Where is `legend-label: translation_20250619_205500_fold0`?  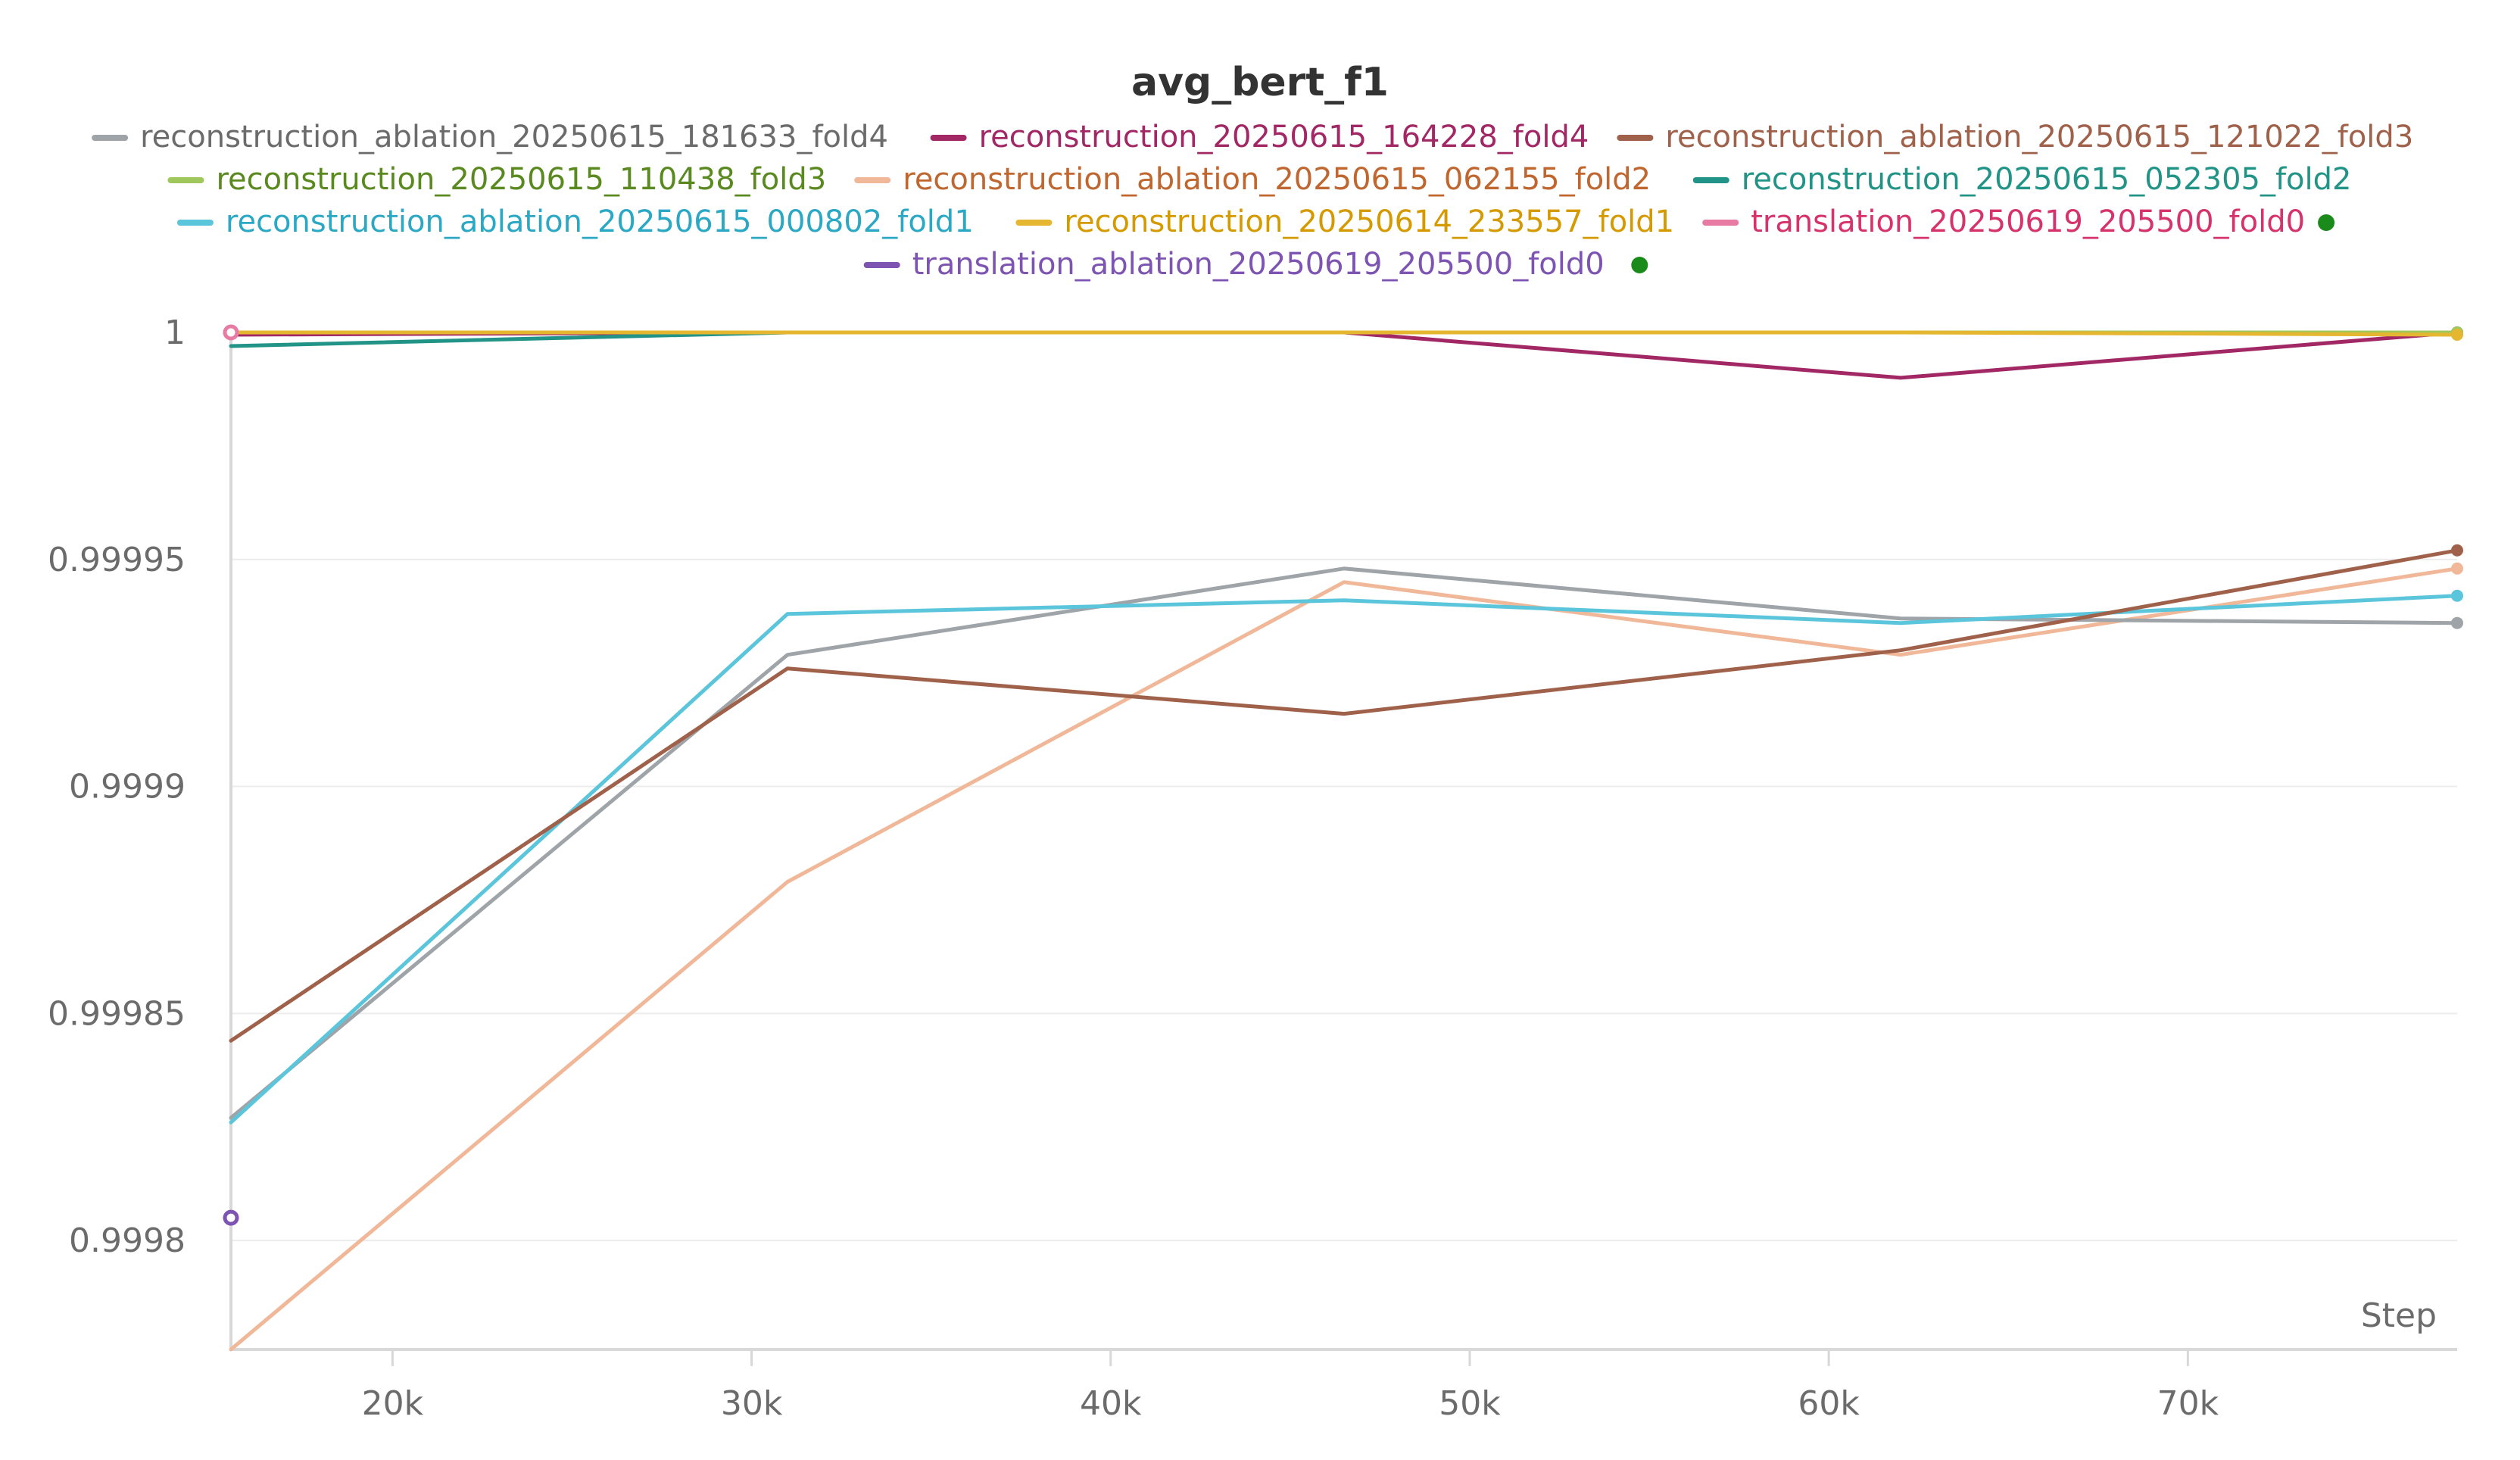
legend-label: translation_20250619_205500_fold0 is located at coordinates (2028, 221).